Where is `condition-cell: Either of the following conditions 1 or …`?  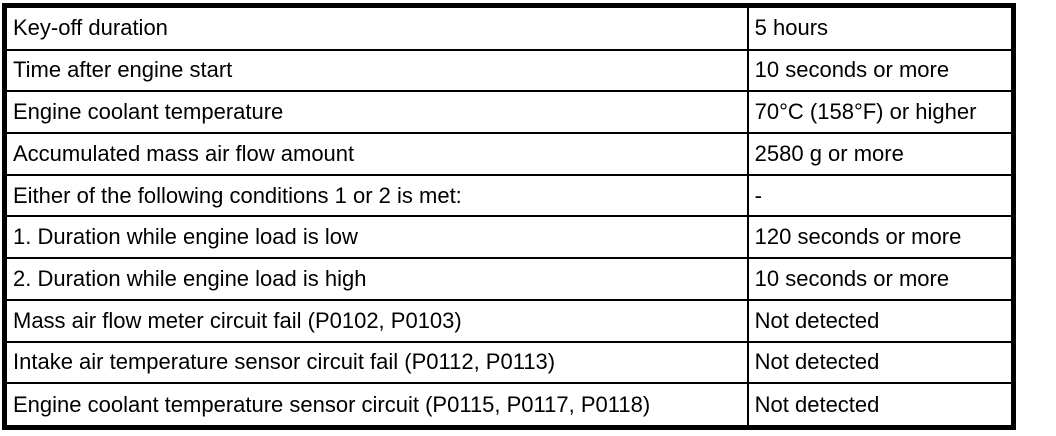 condition-cell: Either of the following conditions 1 or … is located at coordinates (376, 195).